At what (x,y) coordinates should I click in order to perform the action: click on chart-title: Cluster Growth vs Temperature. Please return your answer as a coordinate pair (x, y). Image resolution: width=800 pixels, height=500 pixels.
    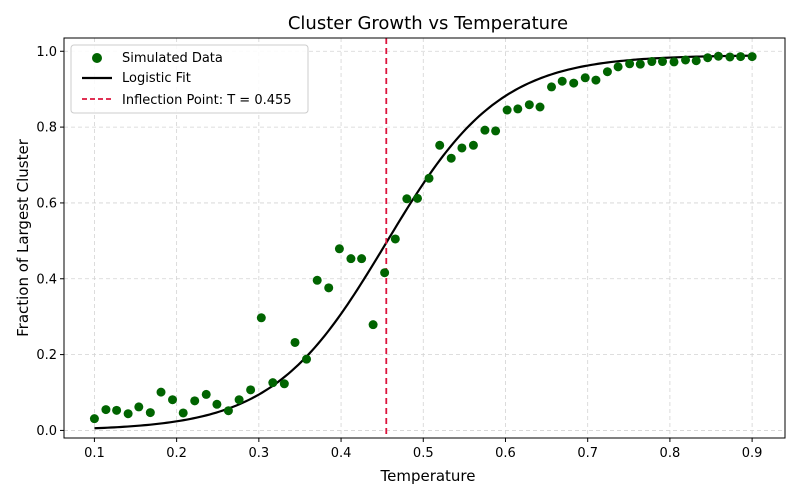
    Looking at the image, I should click on (428, 23).